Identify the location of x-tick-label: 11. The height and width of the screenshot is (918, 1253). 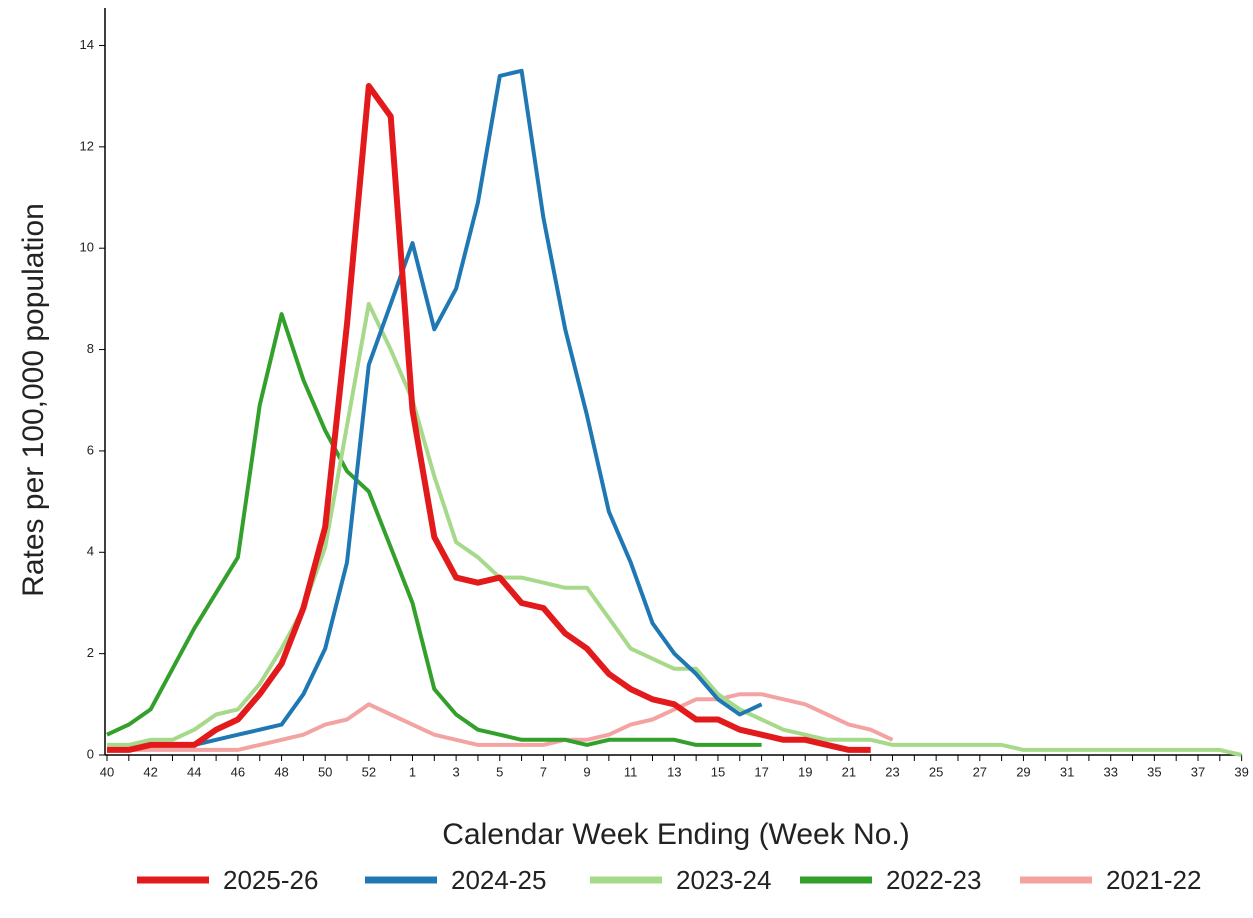
(631, 771).